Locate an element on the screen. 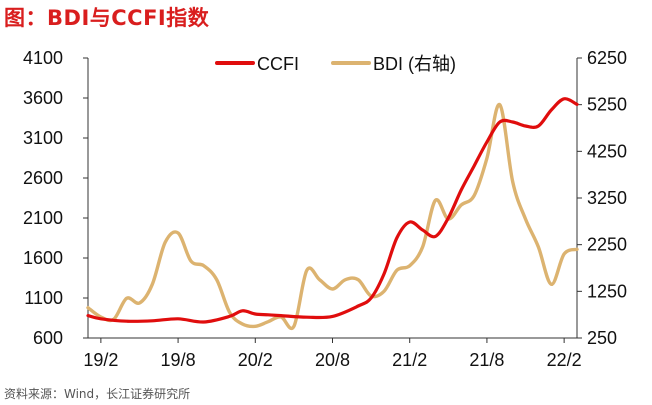 This screenshot has width=652, height=405. right-tick-label: 5250 is located at coordinates (607, 105).